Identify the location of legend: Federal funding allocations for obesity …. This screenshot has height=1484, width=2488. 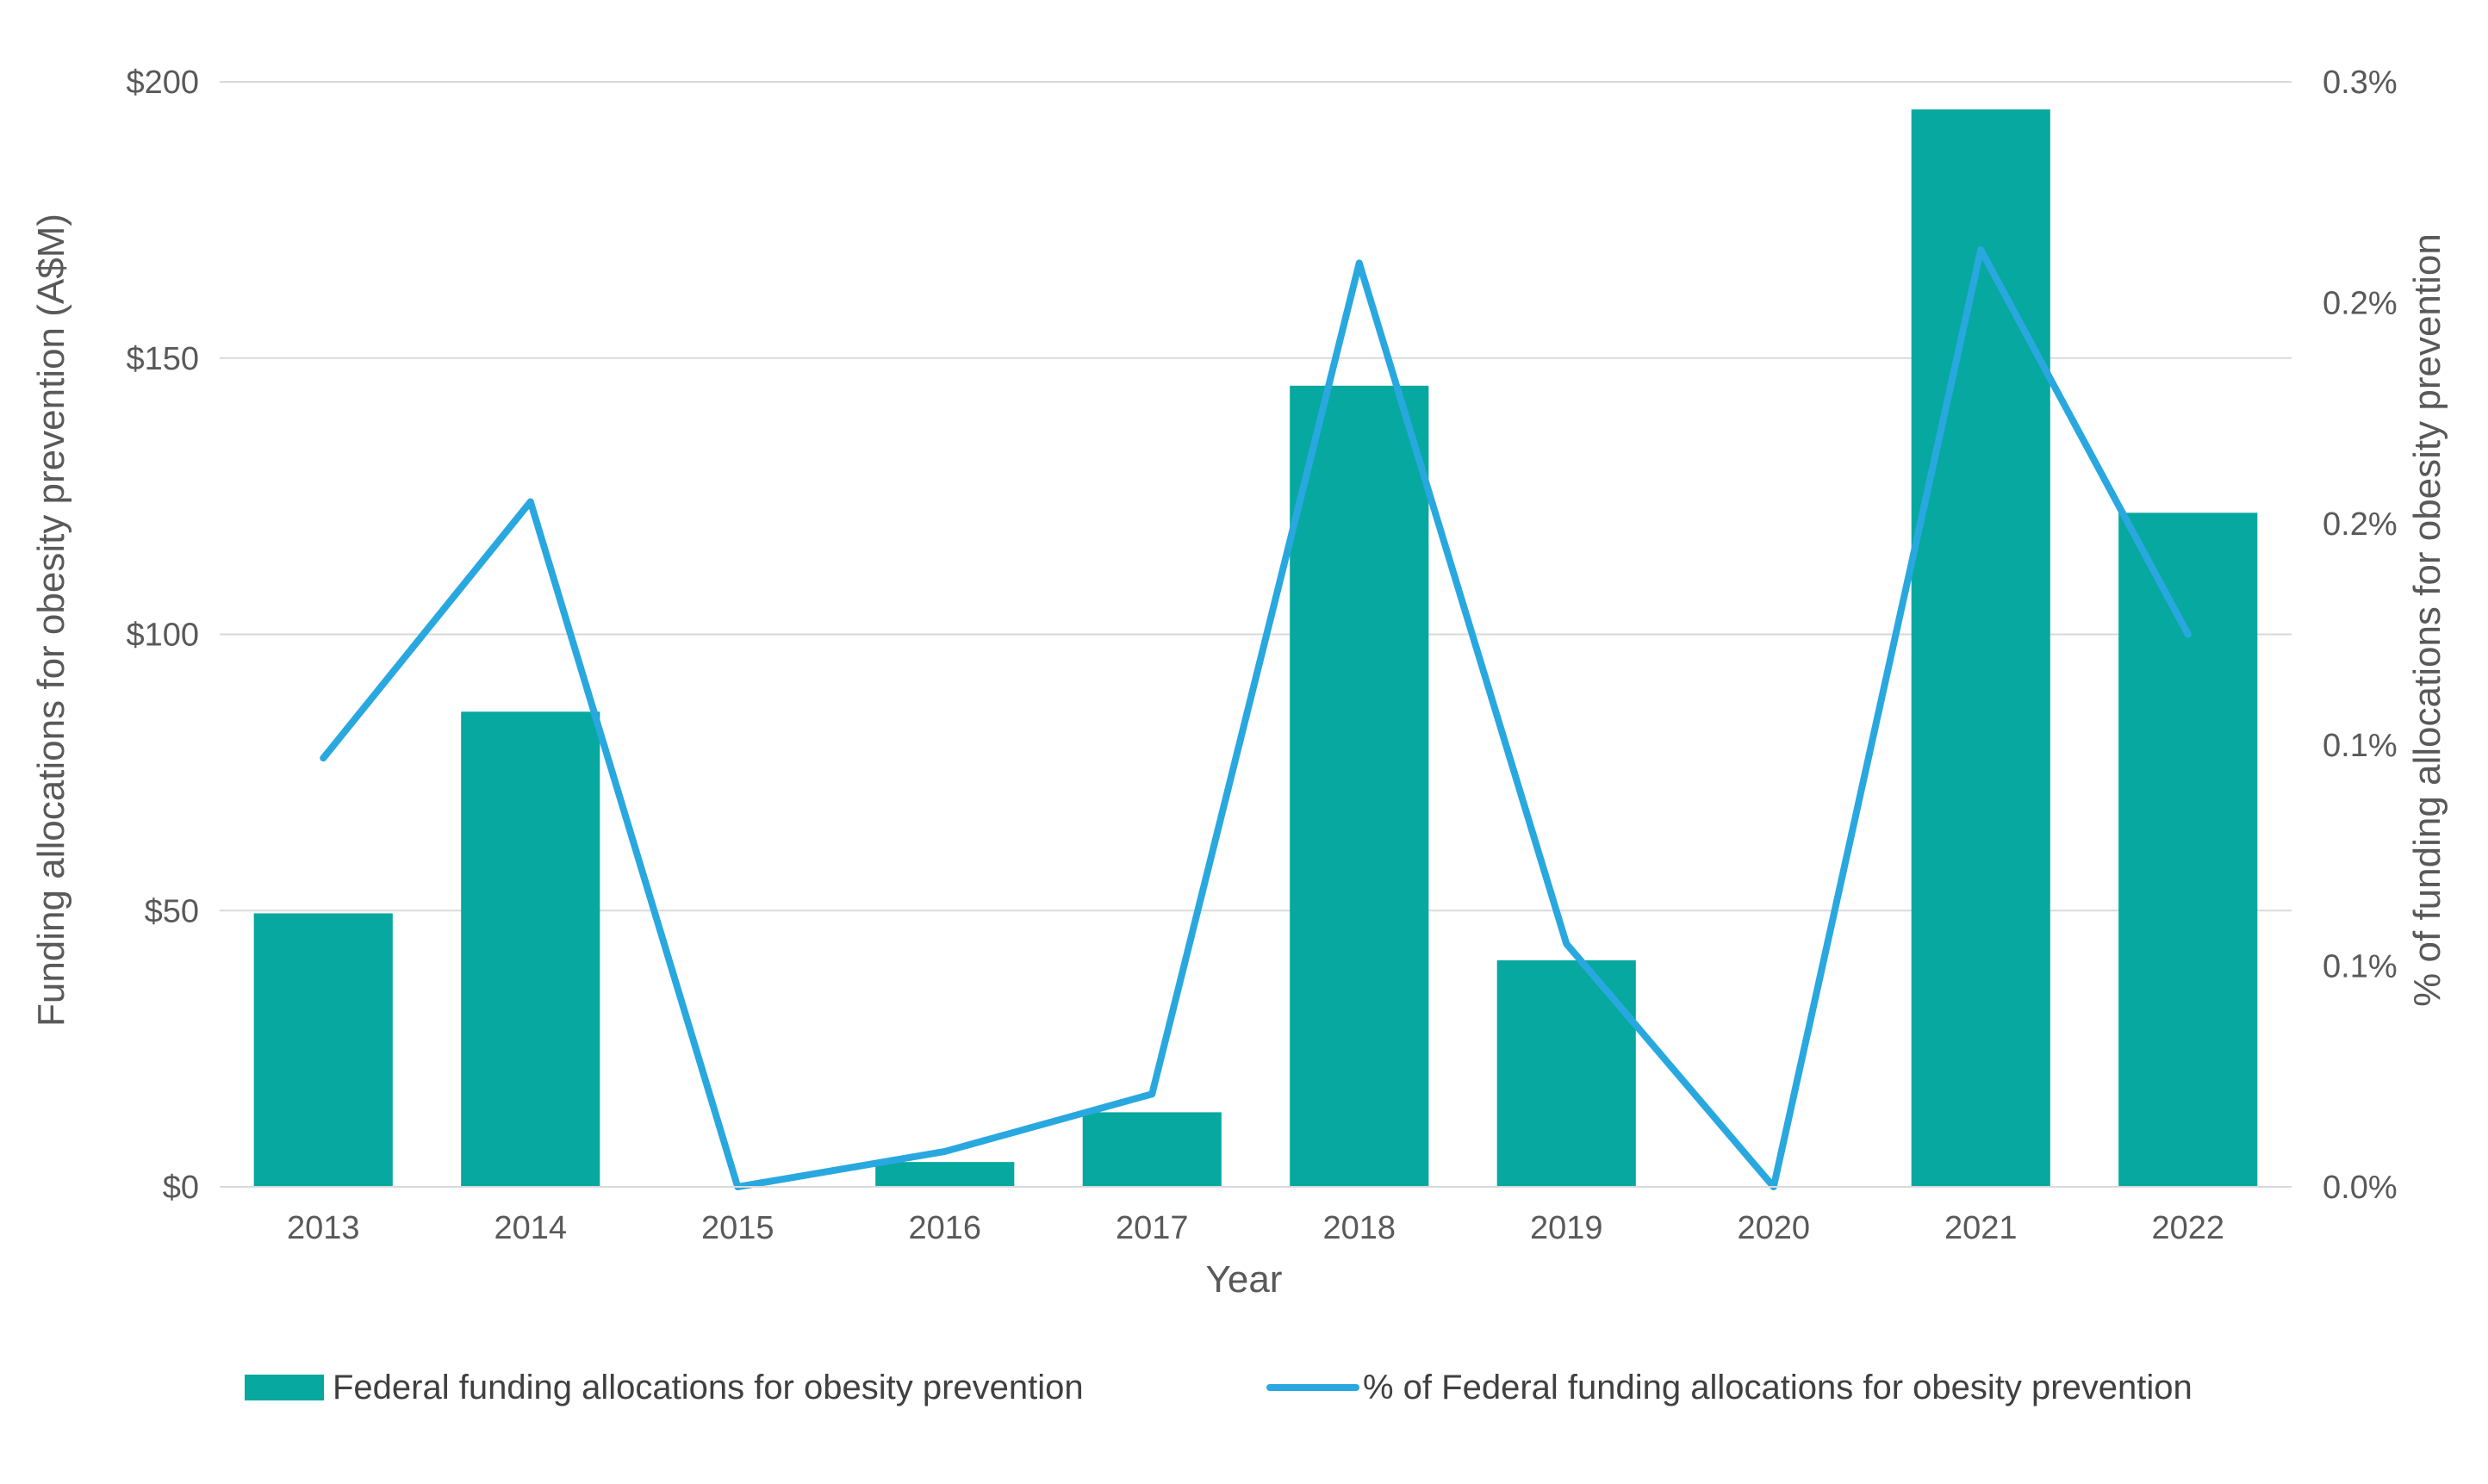
(1219, 1387).